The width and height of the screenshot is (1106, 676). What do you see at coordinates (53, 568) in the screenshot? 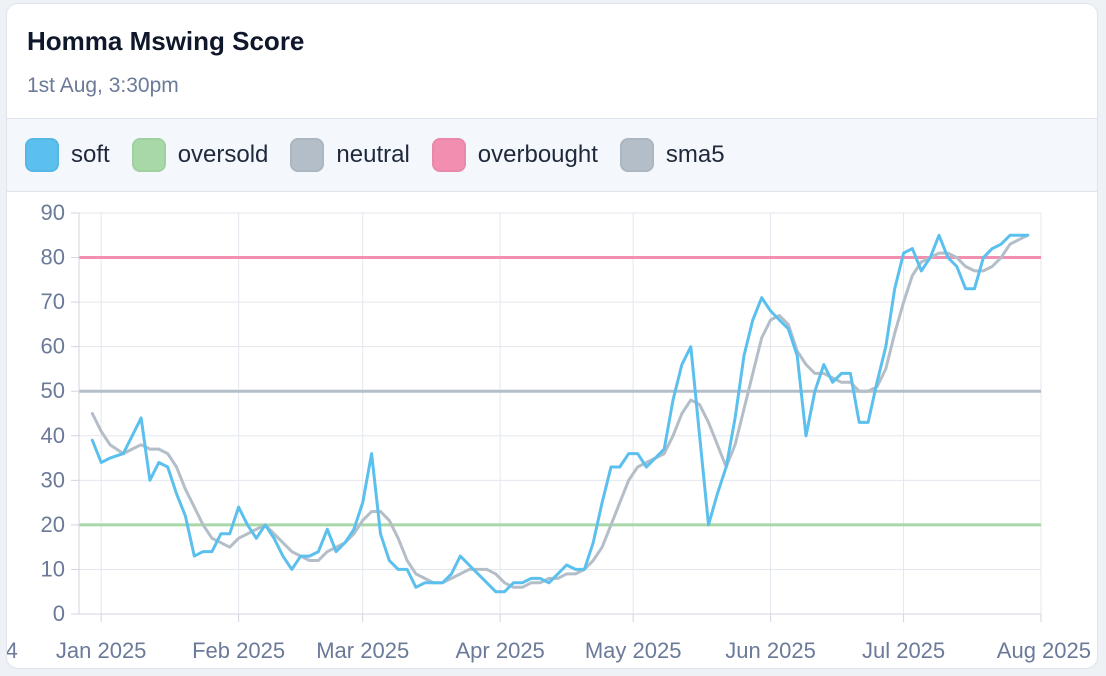
I see `y-tick-label: 10` at bounding box center [53, 568].